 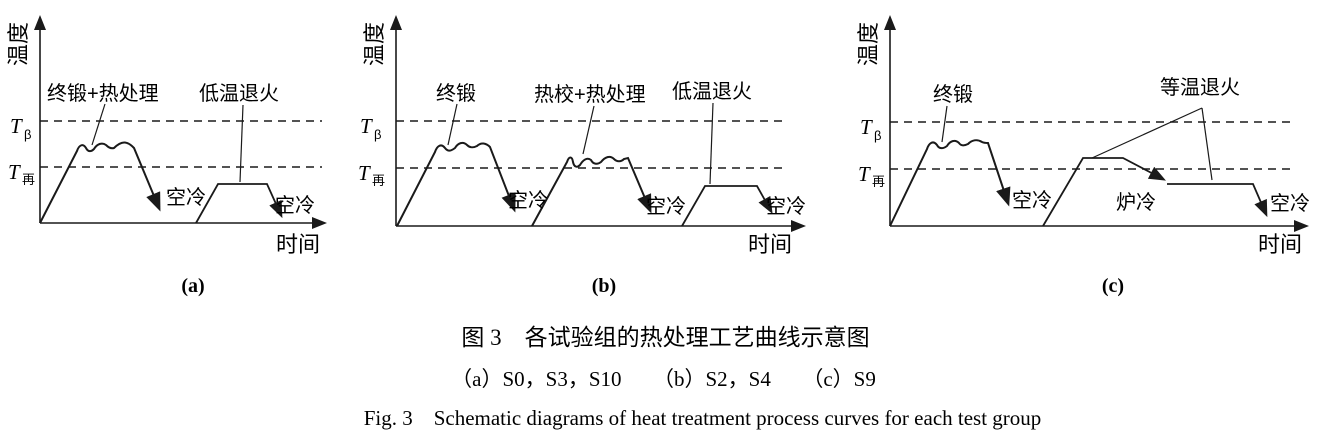 I want to click on panel-c-aircool2-label: 空冷, so click(x=1290, y=203).